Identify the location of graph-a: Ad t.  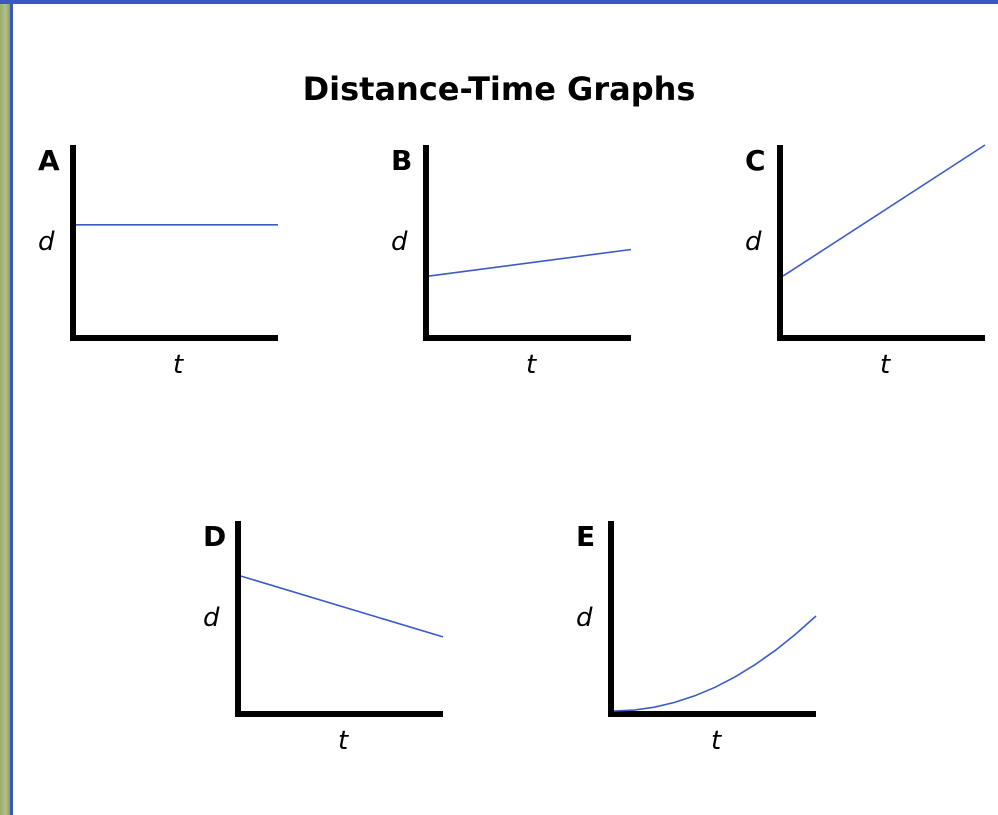
(158, 262).